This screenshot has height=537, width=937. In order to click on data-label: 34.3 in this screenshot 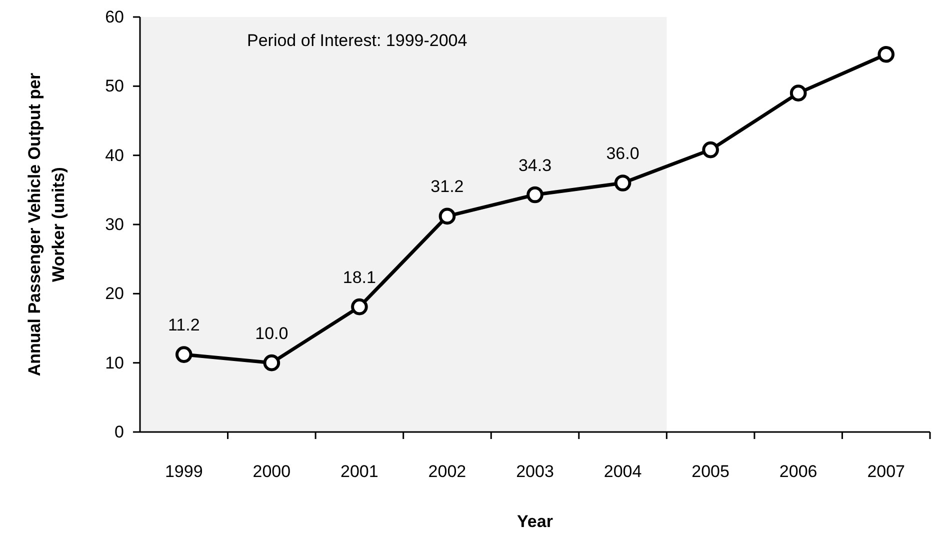, I will do `click(535, 165)`.